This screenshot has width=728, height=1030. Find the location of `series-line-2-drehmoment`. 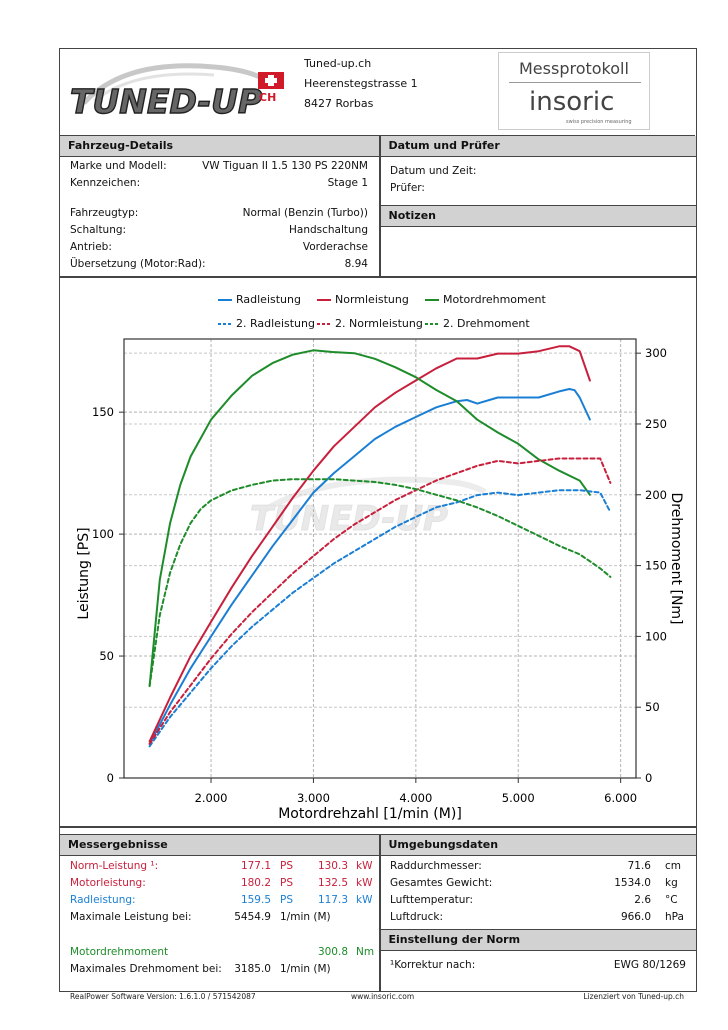

series-line-2-drehmoment is located at coordinates (380, 582).